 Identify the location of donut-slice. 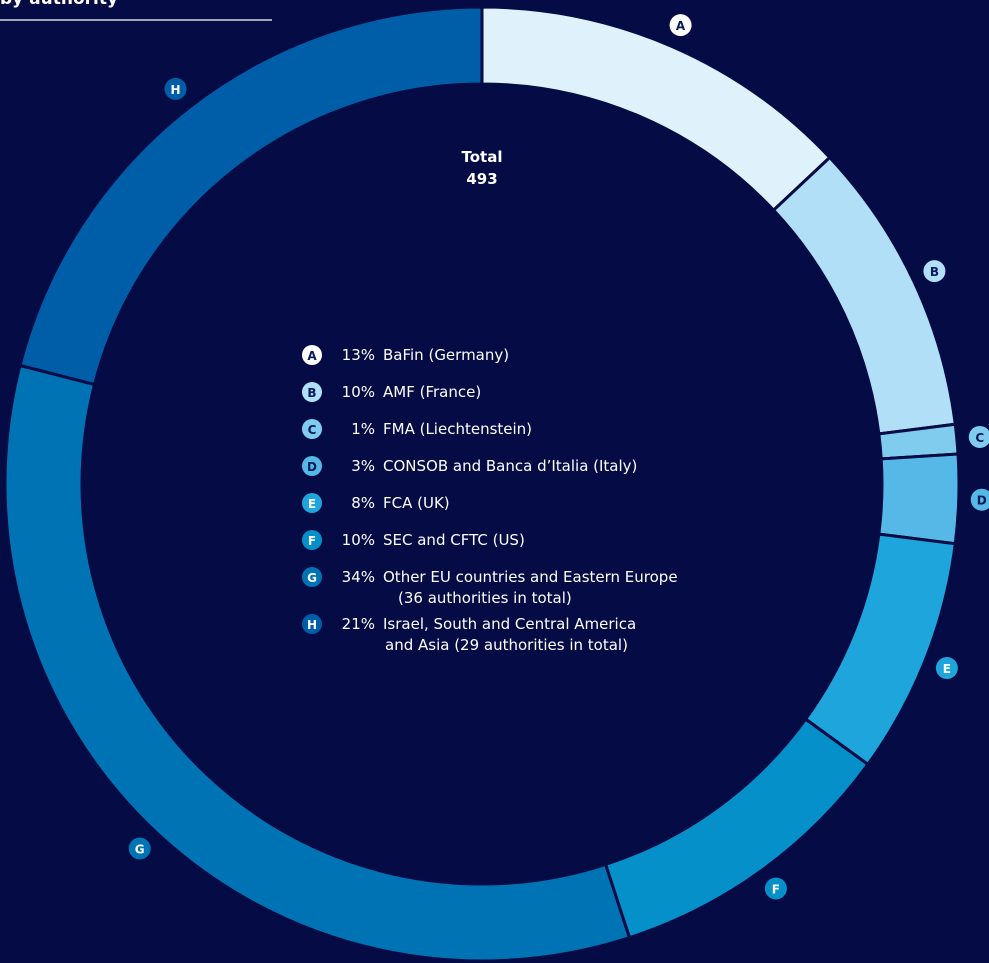
(919, 499).